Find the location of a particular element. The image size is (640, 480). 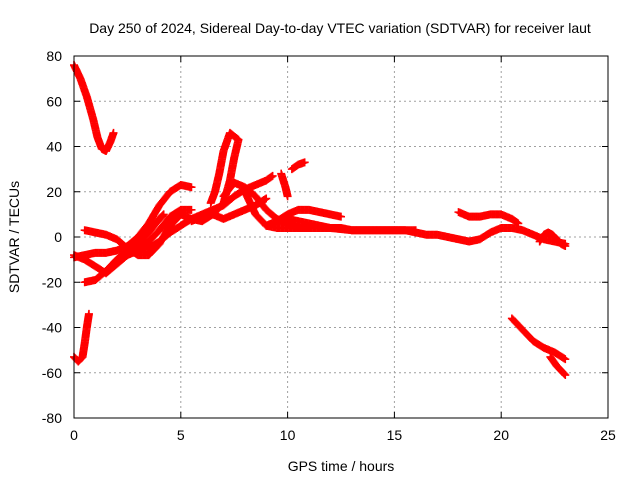

x-axis-label: GPS time / hours is located at coordinates (341, 466).